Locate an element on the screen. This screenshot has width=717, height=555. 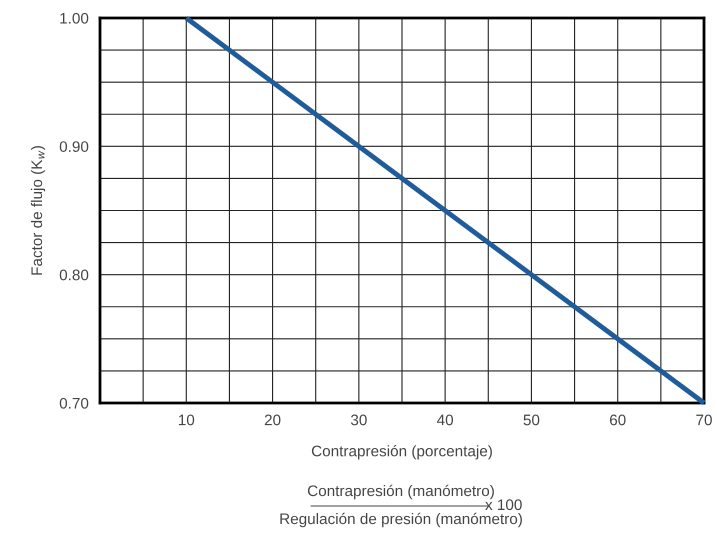
y-tick-label: 0.90 is located at coordinates (74, 146).